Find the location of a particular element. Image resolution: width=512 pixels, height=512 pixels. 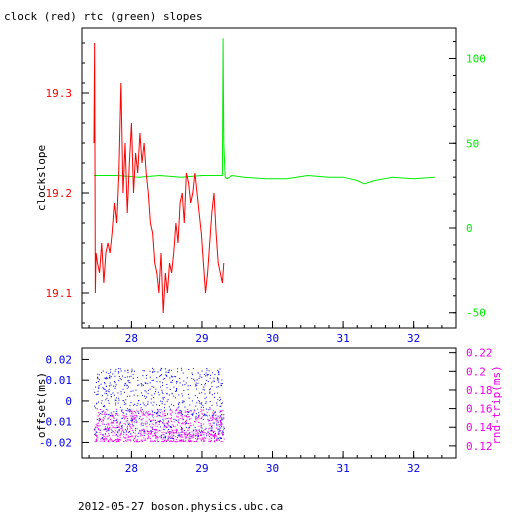

bottom-x-tick-label: 30 is located at coordinates (272, 468).